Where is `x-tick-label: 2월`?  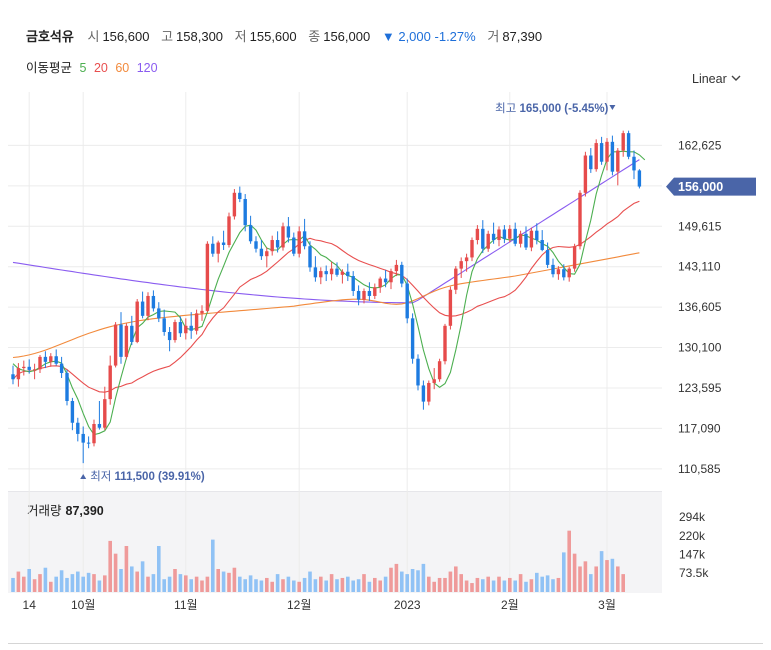
x-tick-label: 2월 is located at coordinates (510, 605).